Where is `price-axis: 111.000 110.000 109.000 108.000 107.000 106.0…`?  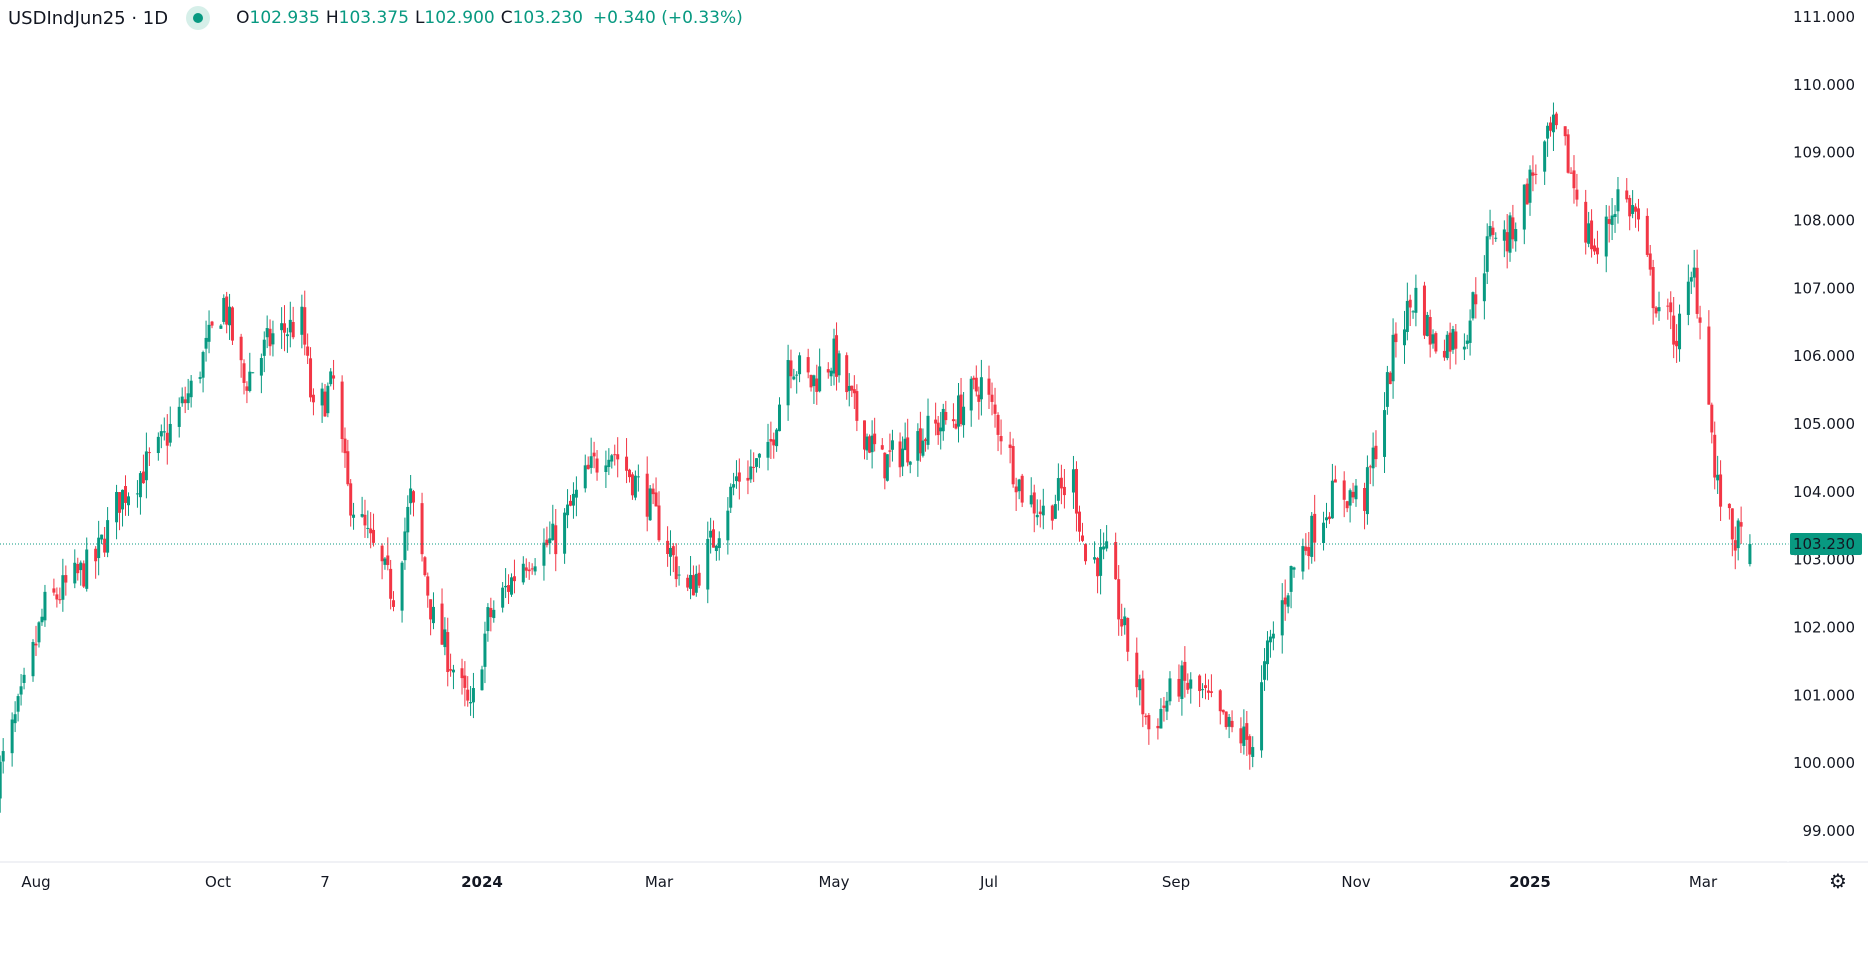
price-axis: 111.000 110.000 109.000 108.000 107.000 106.0… is located at coordinates (1824, 424).